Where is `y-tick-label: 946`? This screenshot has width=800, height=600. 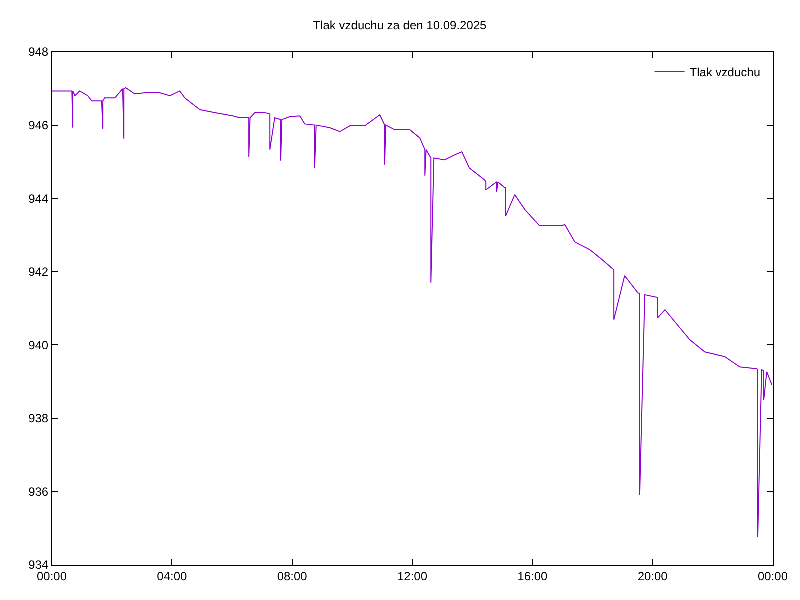 y-tick-label: 946 is located at coordinates (38, 125).